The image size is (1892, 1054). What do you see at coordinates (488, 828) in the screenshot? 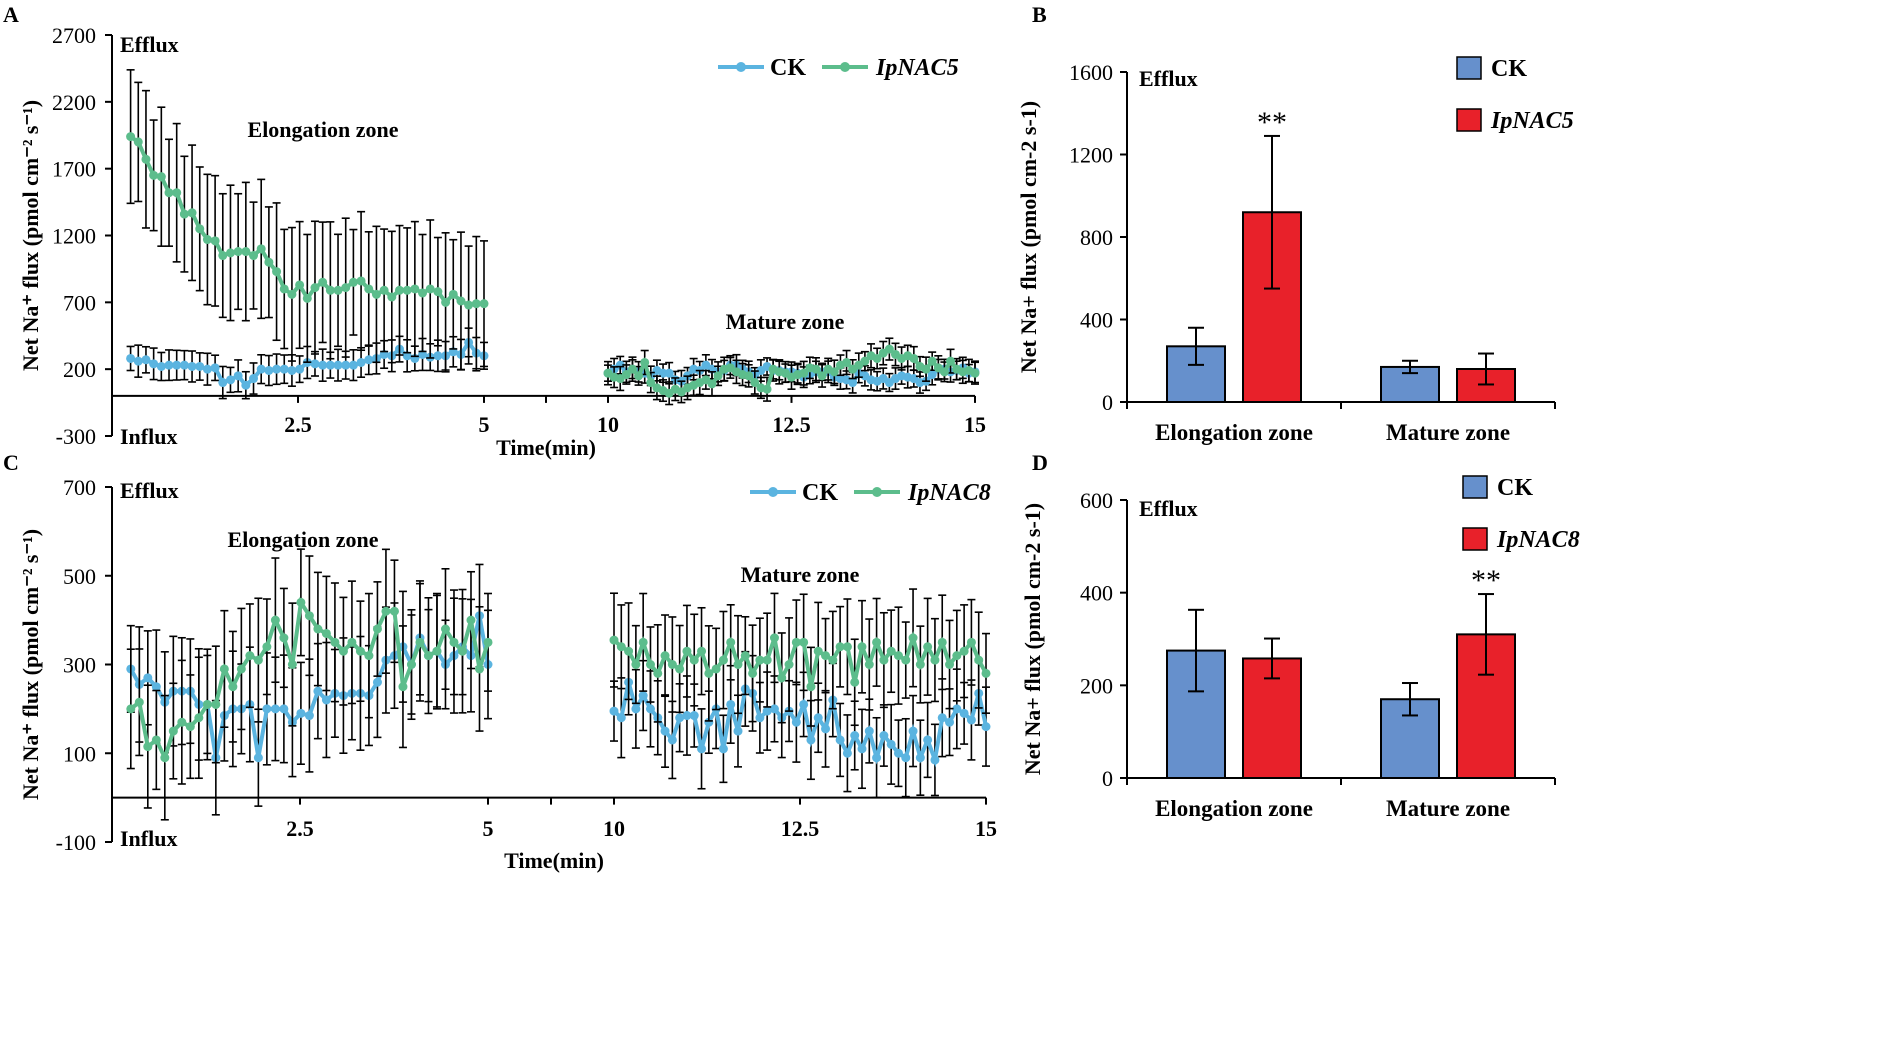
I see `x-tick-label: 5` at bounding box center [488, 828].